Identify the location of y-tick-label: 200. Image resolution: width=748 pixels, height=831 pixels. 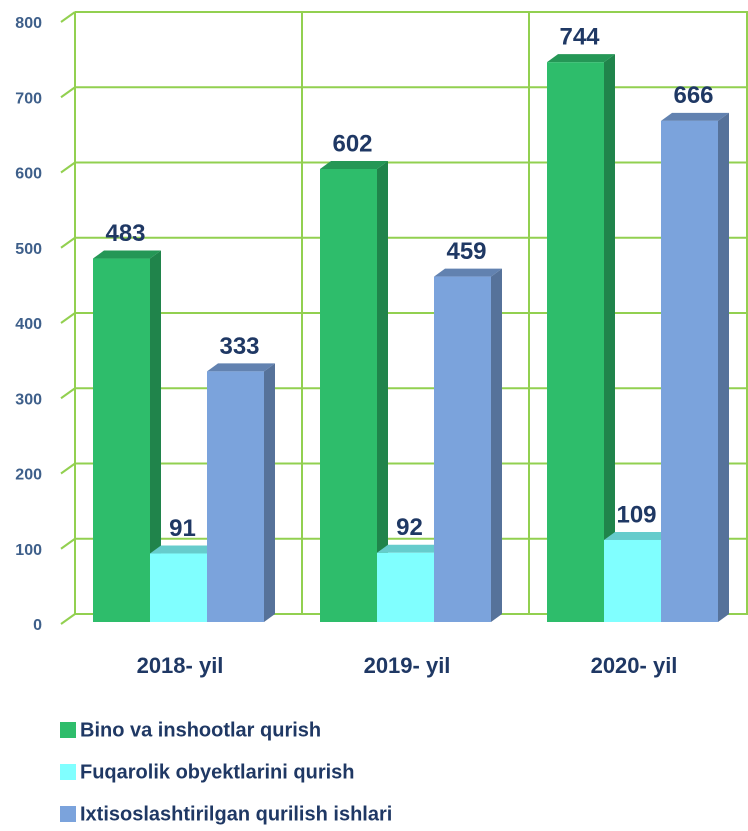
(28, 475).